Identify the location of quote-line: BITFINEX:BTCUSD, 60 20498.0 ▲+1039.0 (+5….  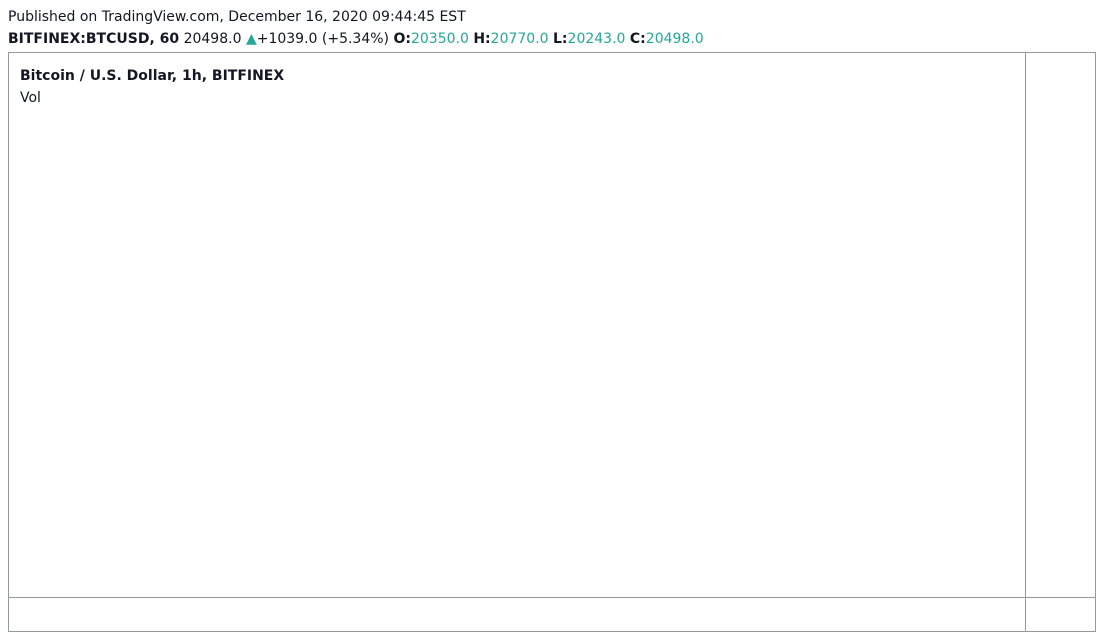
(356, 39).